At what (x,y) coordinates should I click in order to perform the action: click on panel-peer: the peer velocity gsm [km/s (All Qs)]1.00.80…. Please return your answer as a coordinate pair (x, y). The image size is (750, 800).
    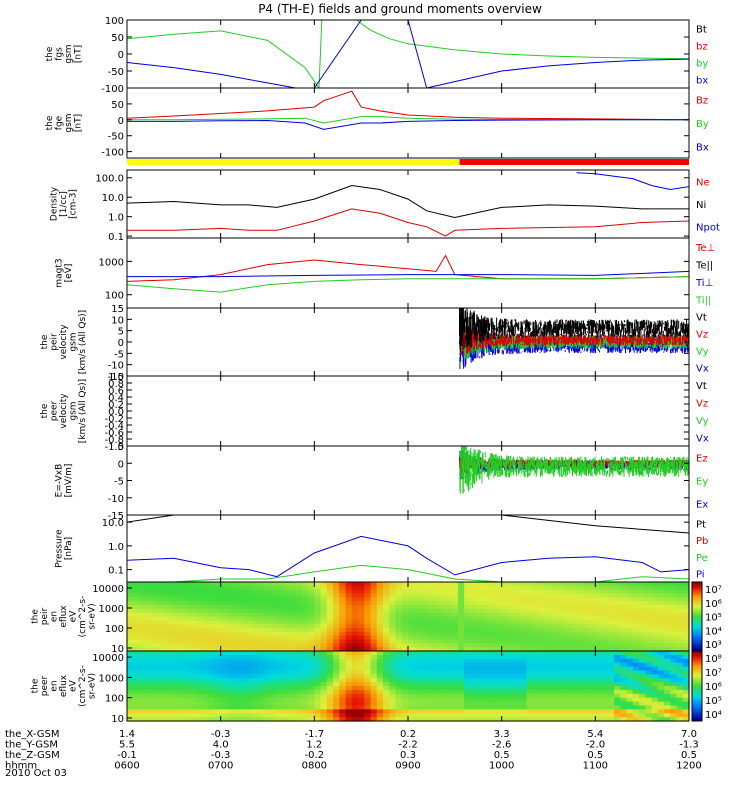
    Looking at the image, I should click on (374, 412).